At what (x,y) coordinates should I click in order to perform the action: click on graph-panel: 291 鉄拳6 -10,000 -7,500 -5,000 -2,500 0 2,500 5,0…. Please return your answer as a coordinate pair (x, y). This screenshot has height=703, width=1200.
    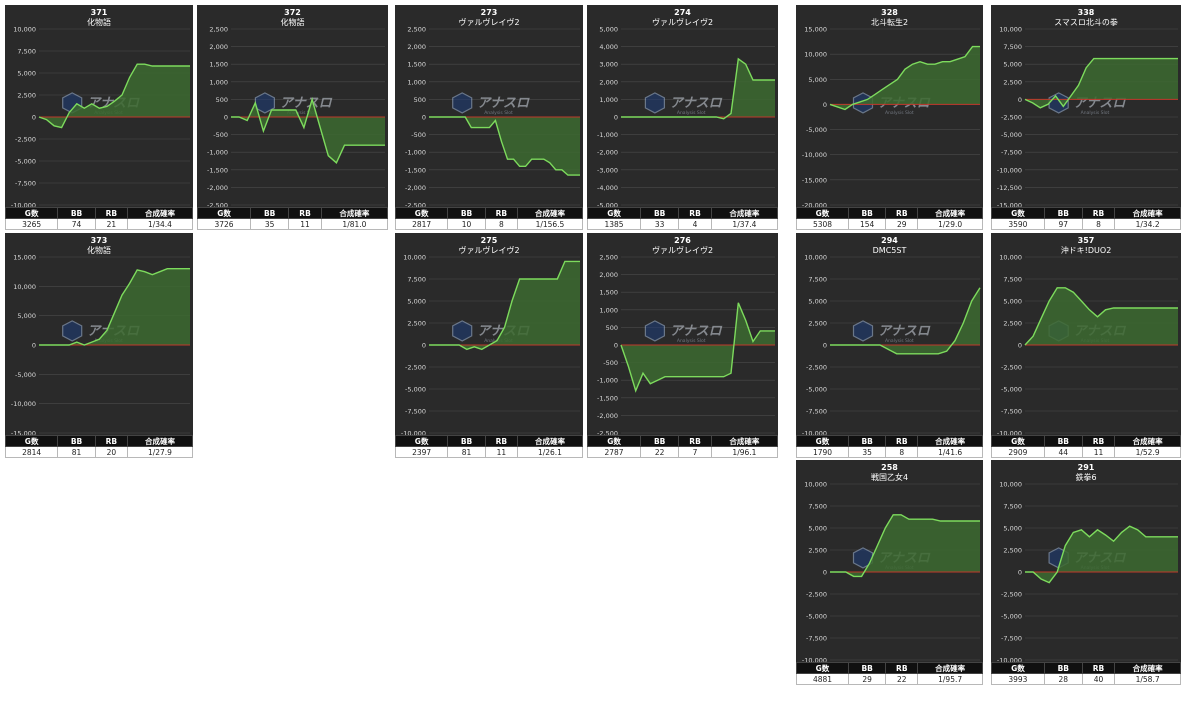
    Looking at the image, I should click on (1086, 572).